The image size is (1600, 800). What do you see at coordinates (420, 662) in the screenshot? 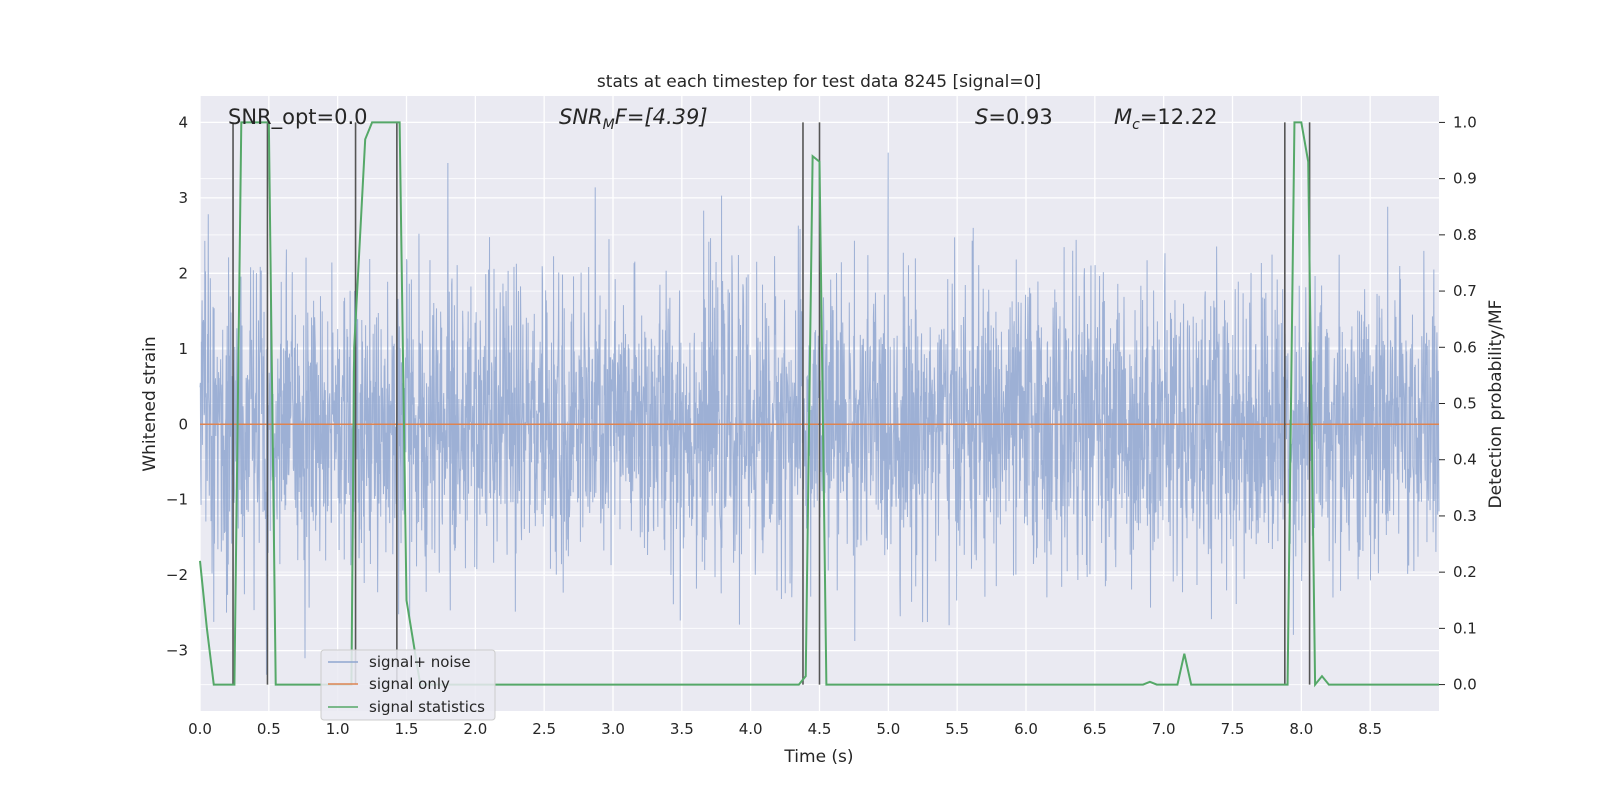
I see `legend-label-noise: signal+ noise` at bounding box center [420, 662].